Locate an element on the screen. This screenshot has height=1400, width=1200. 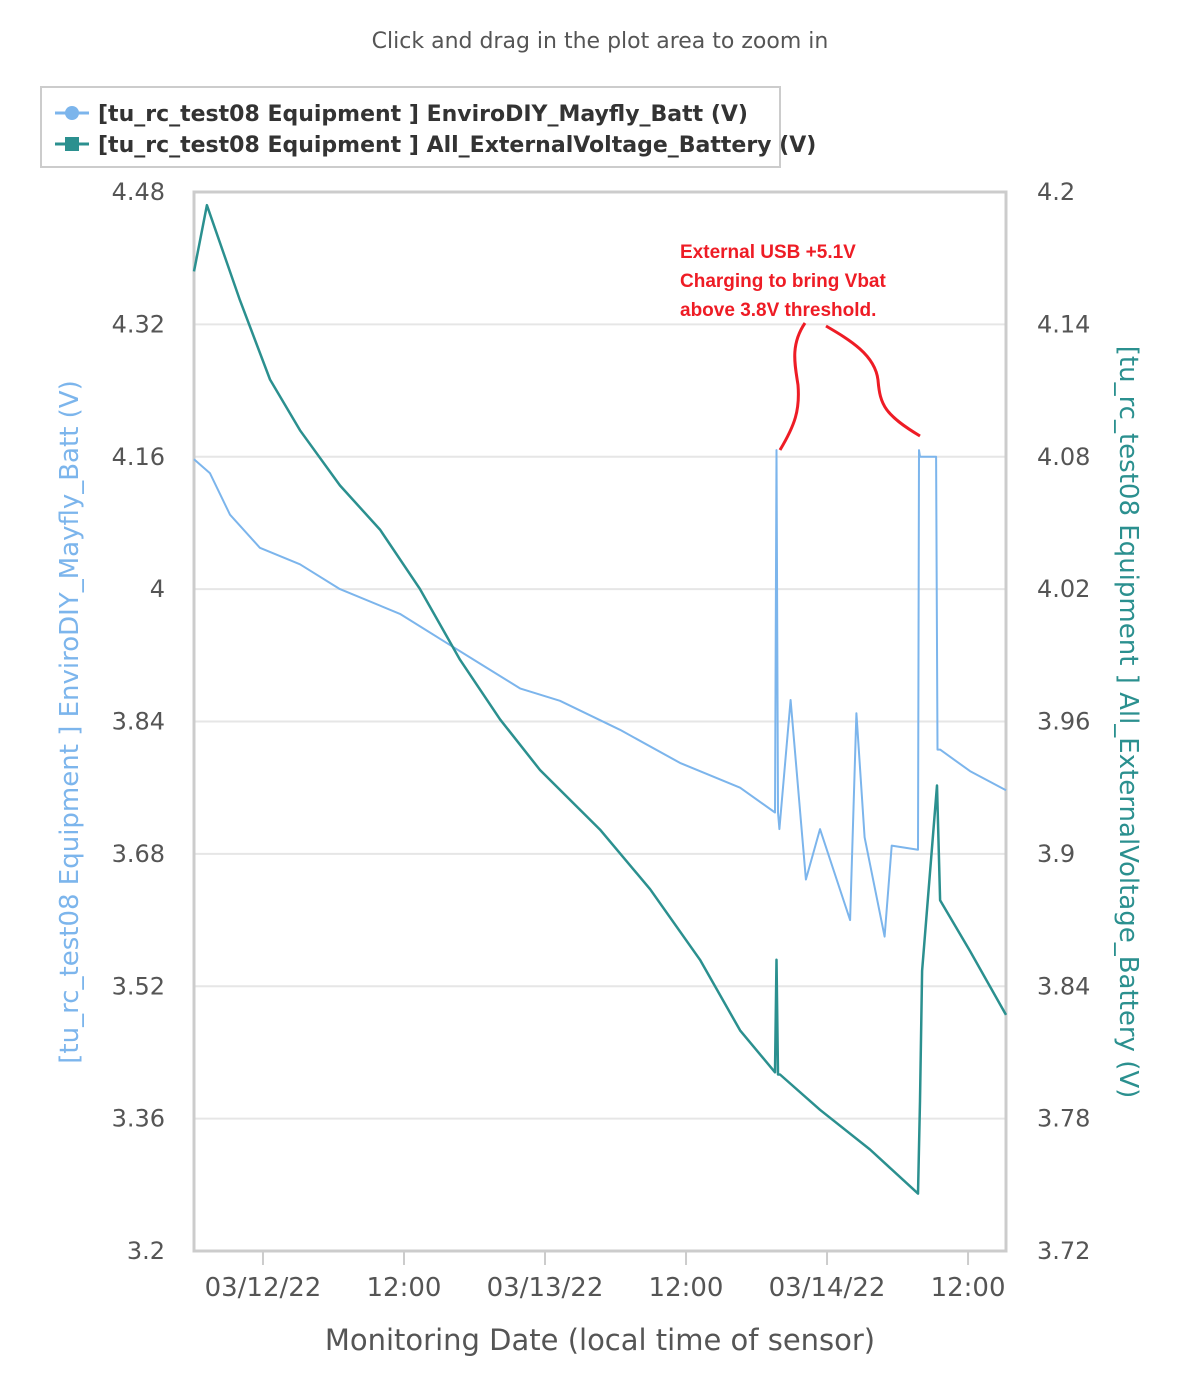
annotation-line-2: Charging to bring Vbat is located at coordinates (783, 281).